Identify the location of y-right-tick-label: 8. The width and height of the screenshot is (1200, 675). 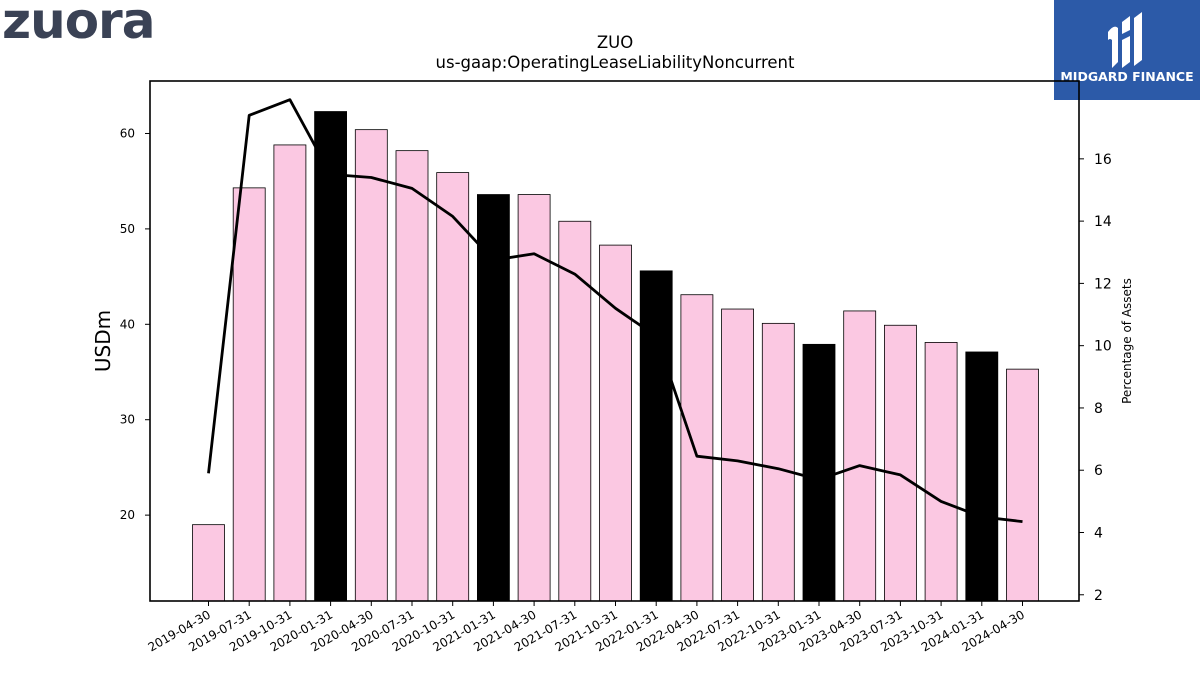
(1098, 409).